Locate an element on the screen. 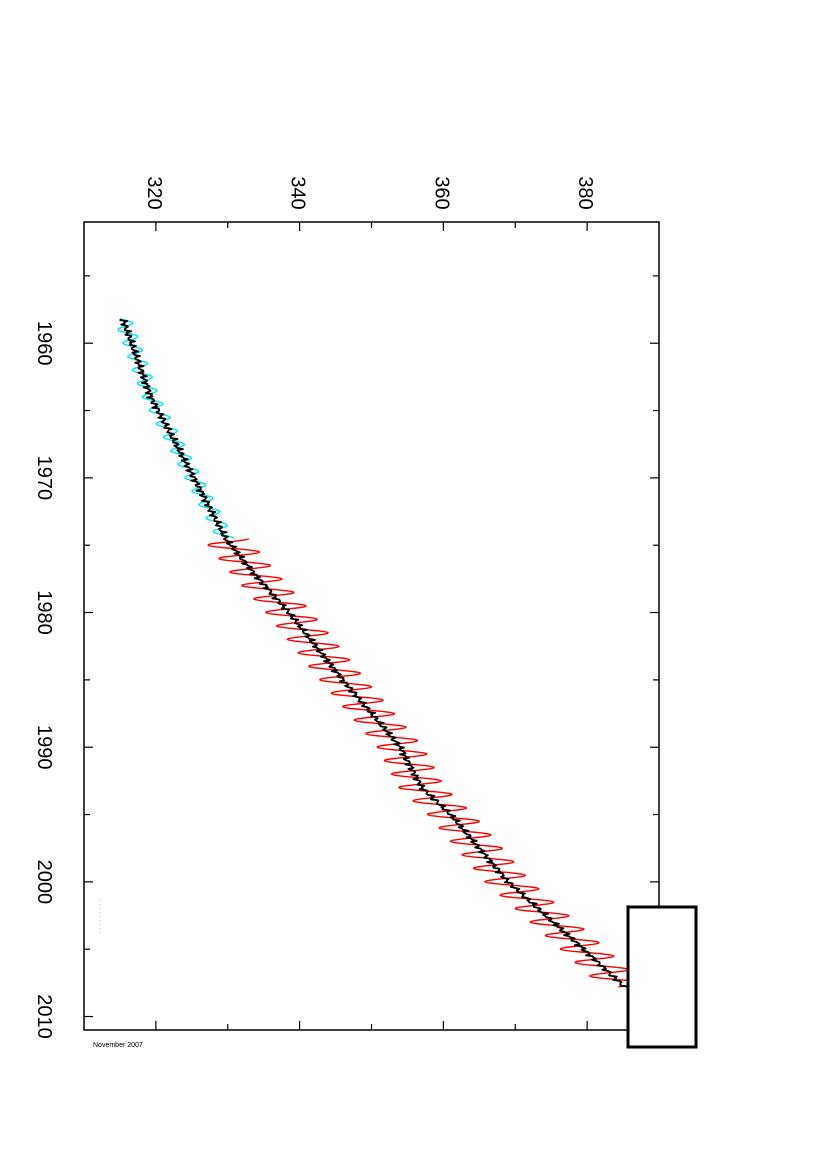 This screenshot has height=1169, width=827. x-tick-label: 2000 is located at coordinates (44, 882).